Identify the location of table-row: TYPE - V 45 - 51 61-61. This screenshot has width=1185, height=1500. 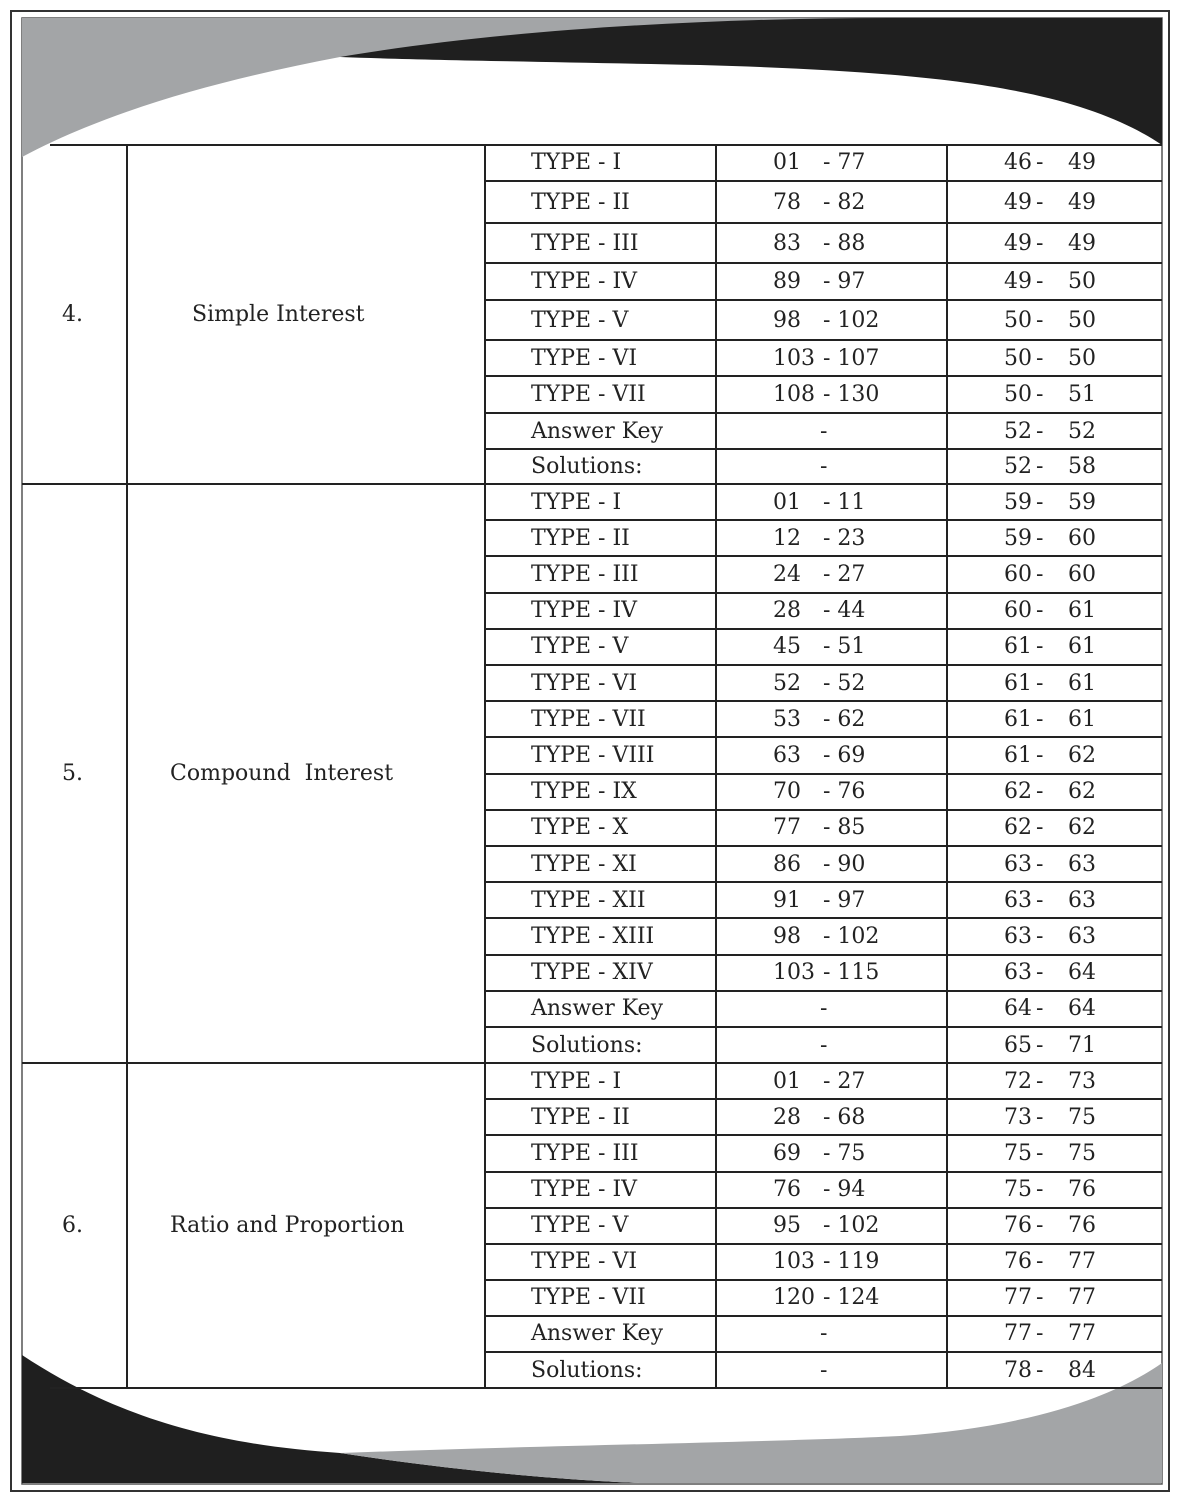
(592, 647).